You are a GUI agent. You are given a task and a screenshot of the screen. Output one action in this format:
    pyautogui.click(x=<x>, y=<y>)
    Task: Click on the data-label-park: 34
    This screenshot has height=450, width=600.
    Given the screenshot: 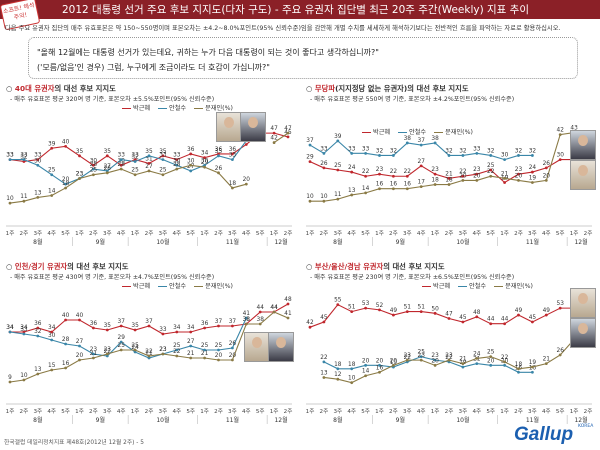 What is the action you would take?
    pyautogui.click(x=177, y=328)
    